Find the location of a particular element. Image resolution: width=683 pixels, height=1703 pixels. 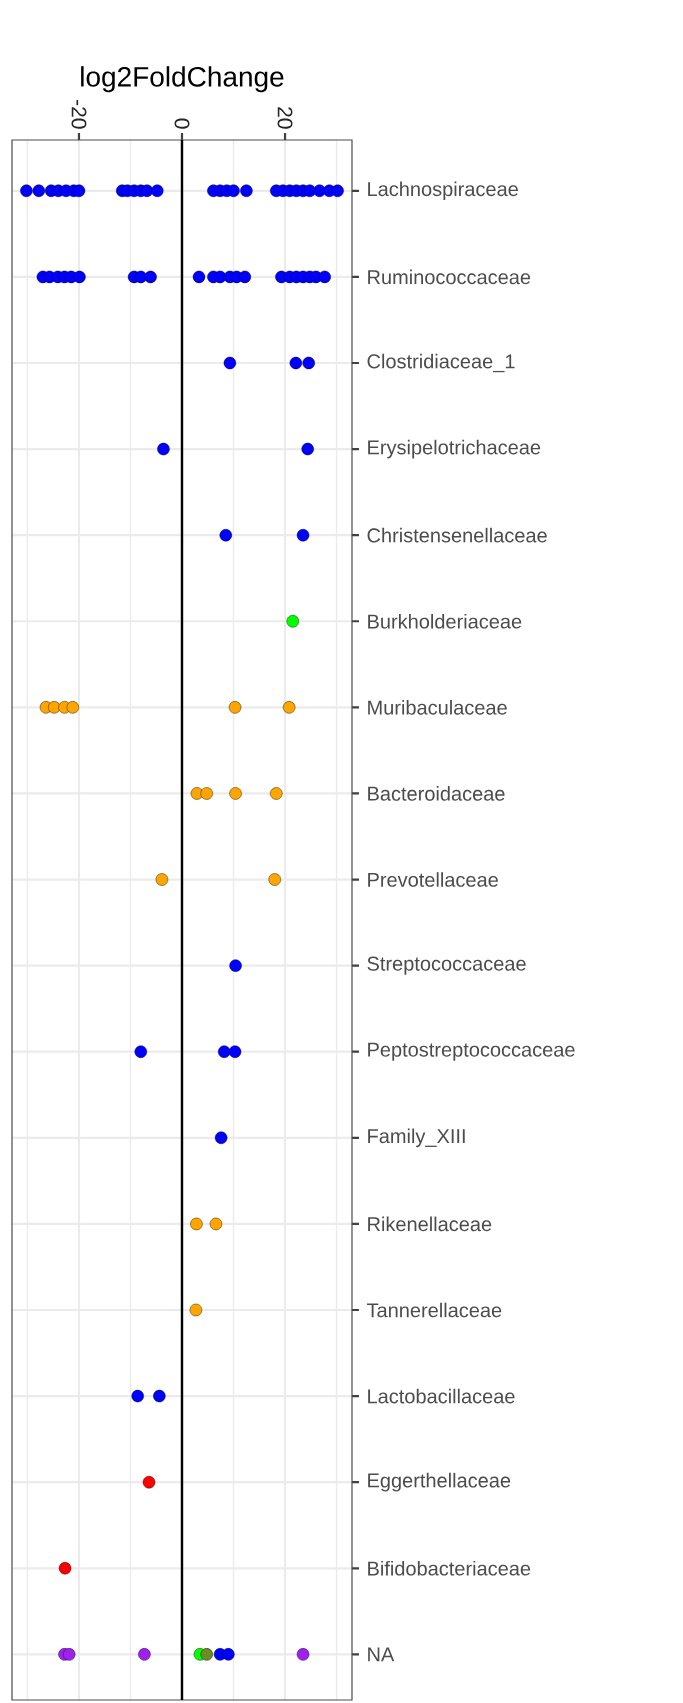

y-tick-label: Muribaculaceae is located at coordinates (437, 707).